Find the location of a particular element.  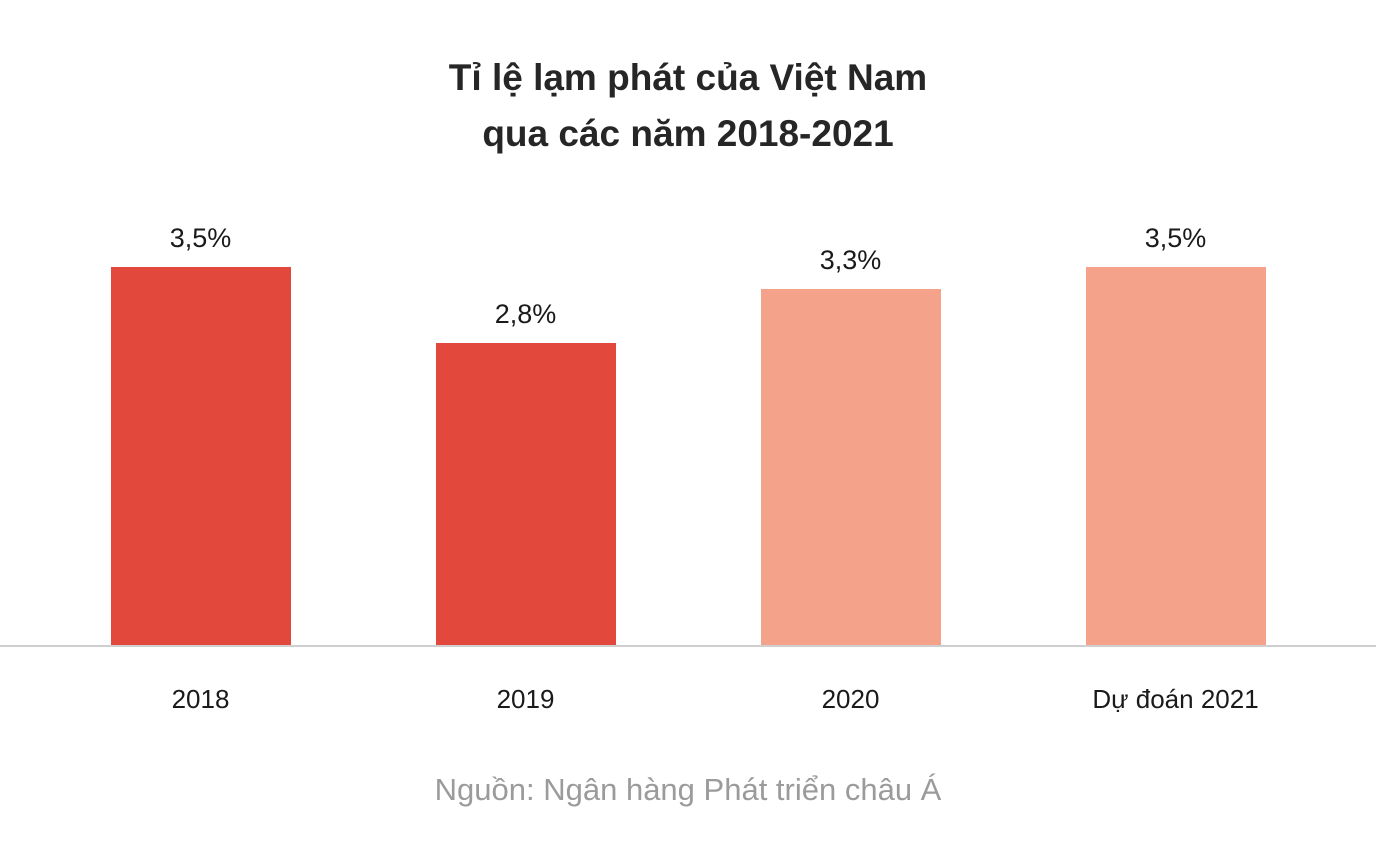

category-label: Dự đoán 2021 is located at coordinates (1175, 699).